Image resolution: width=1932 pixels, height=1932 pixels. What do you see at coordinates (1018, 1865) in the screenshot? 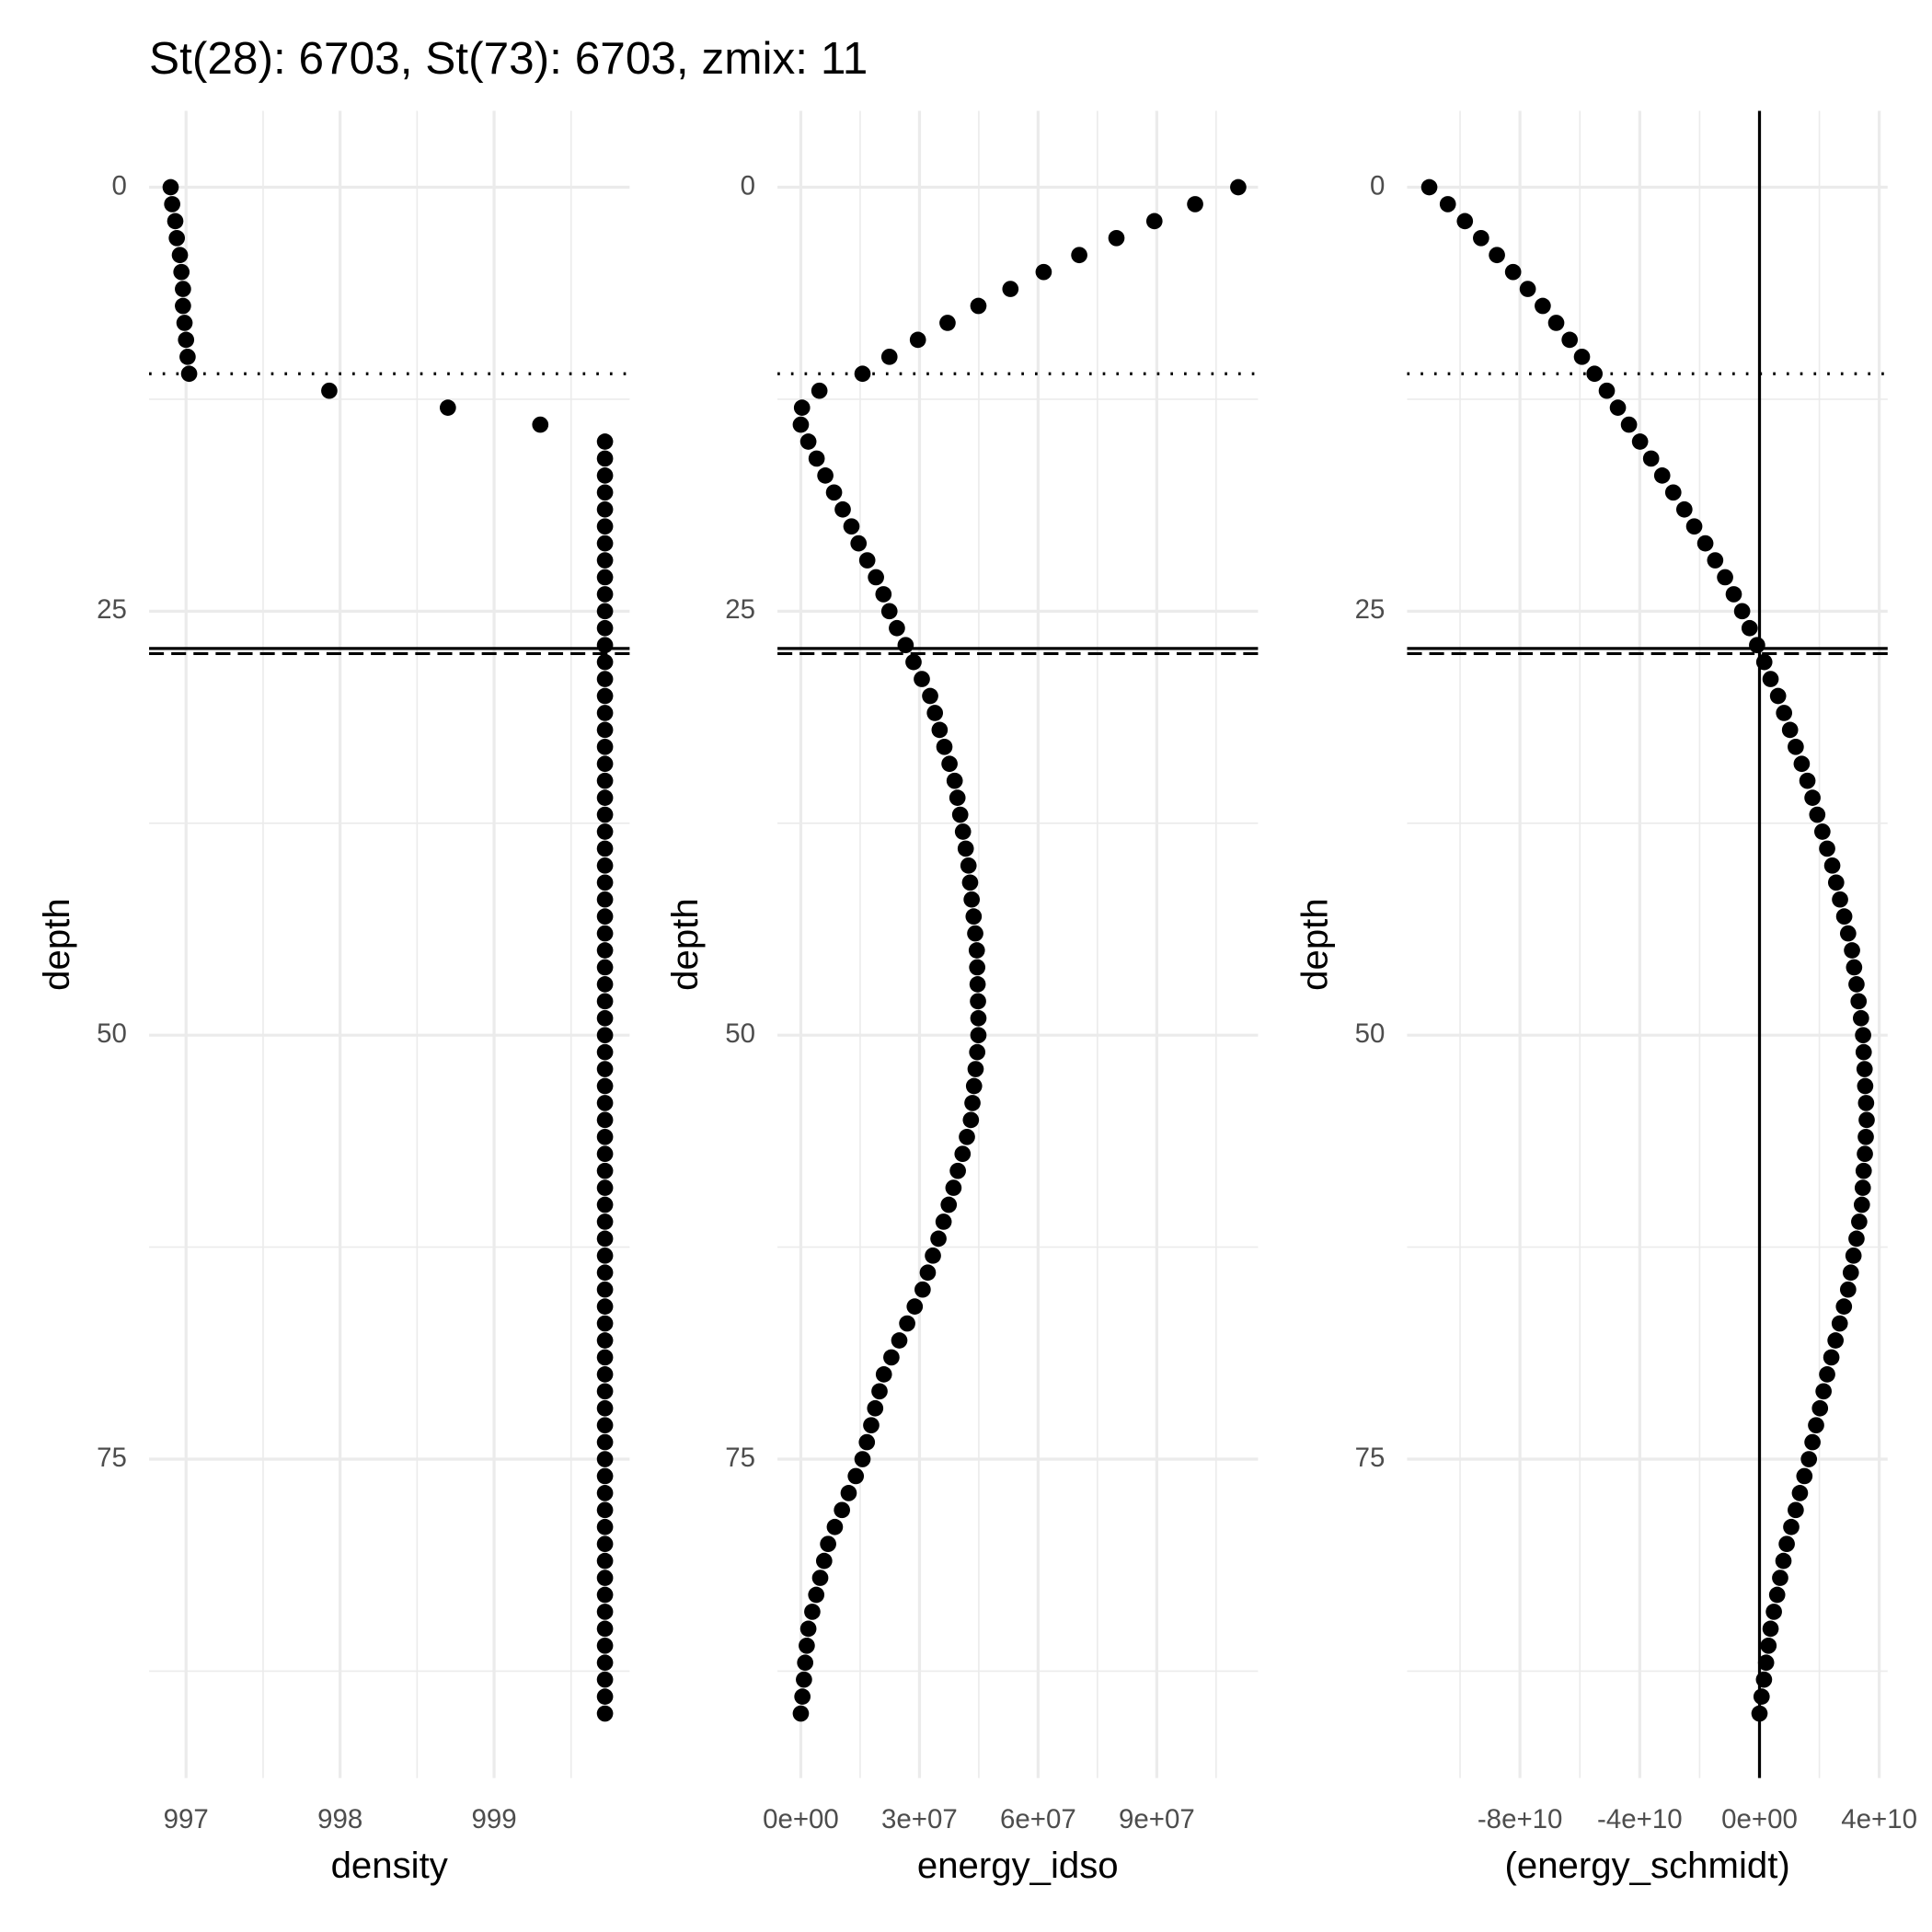
I see `x-axis-title: energy_idso` at bounding box center [1018, 1865].